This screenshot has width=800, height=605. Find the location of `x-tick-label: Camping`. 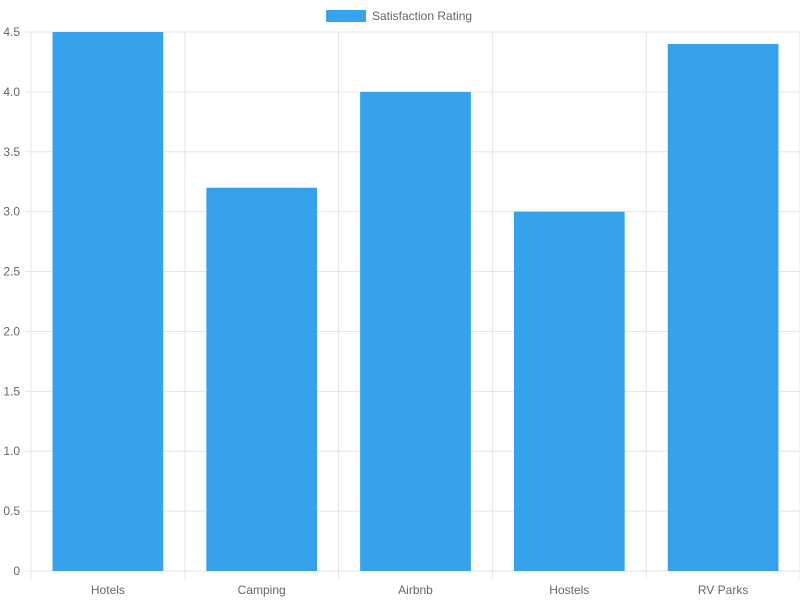

x-tick-label: Camping is located at coordinates (262, 590).